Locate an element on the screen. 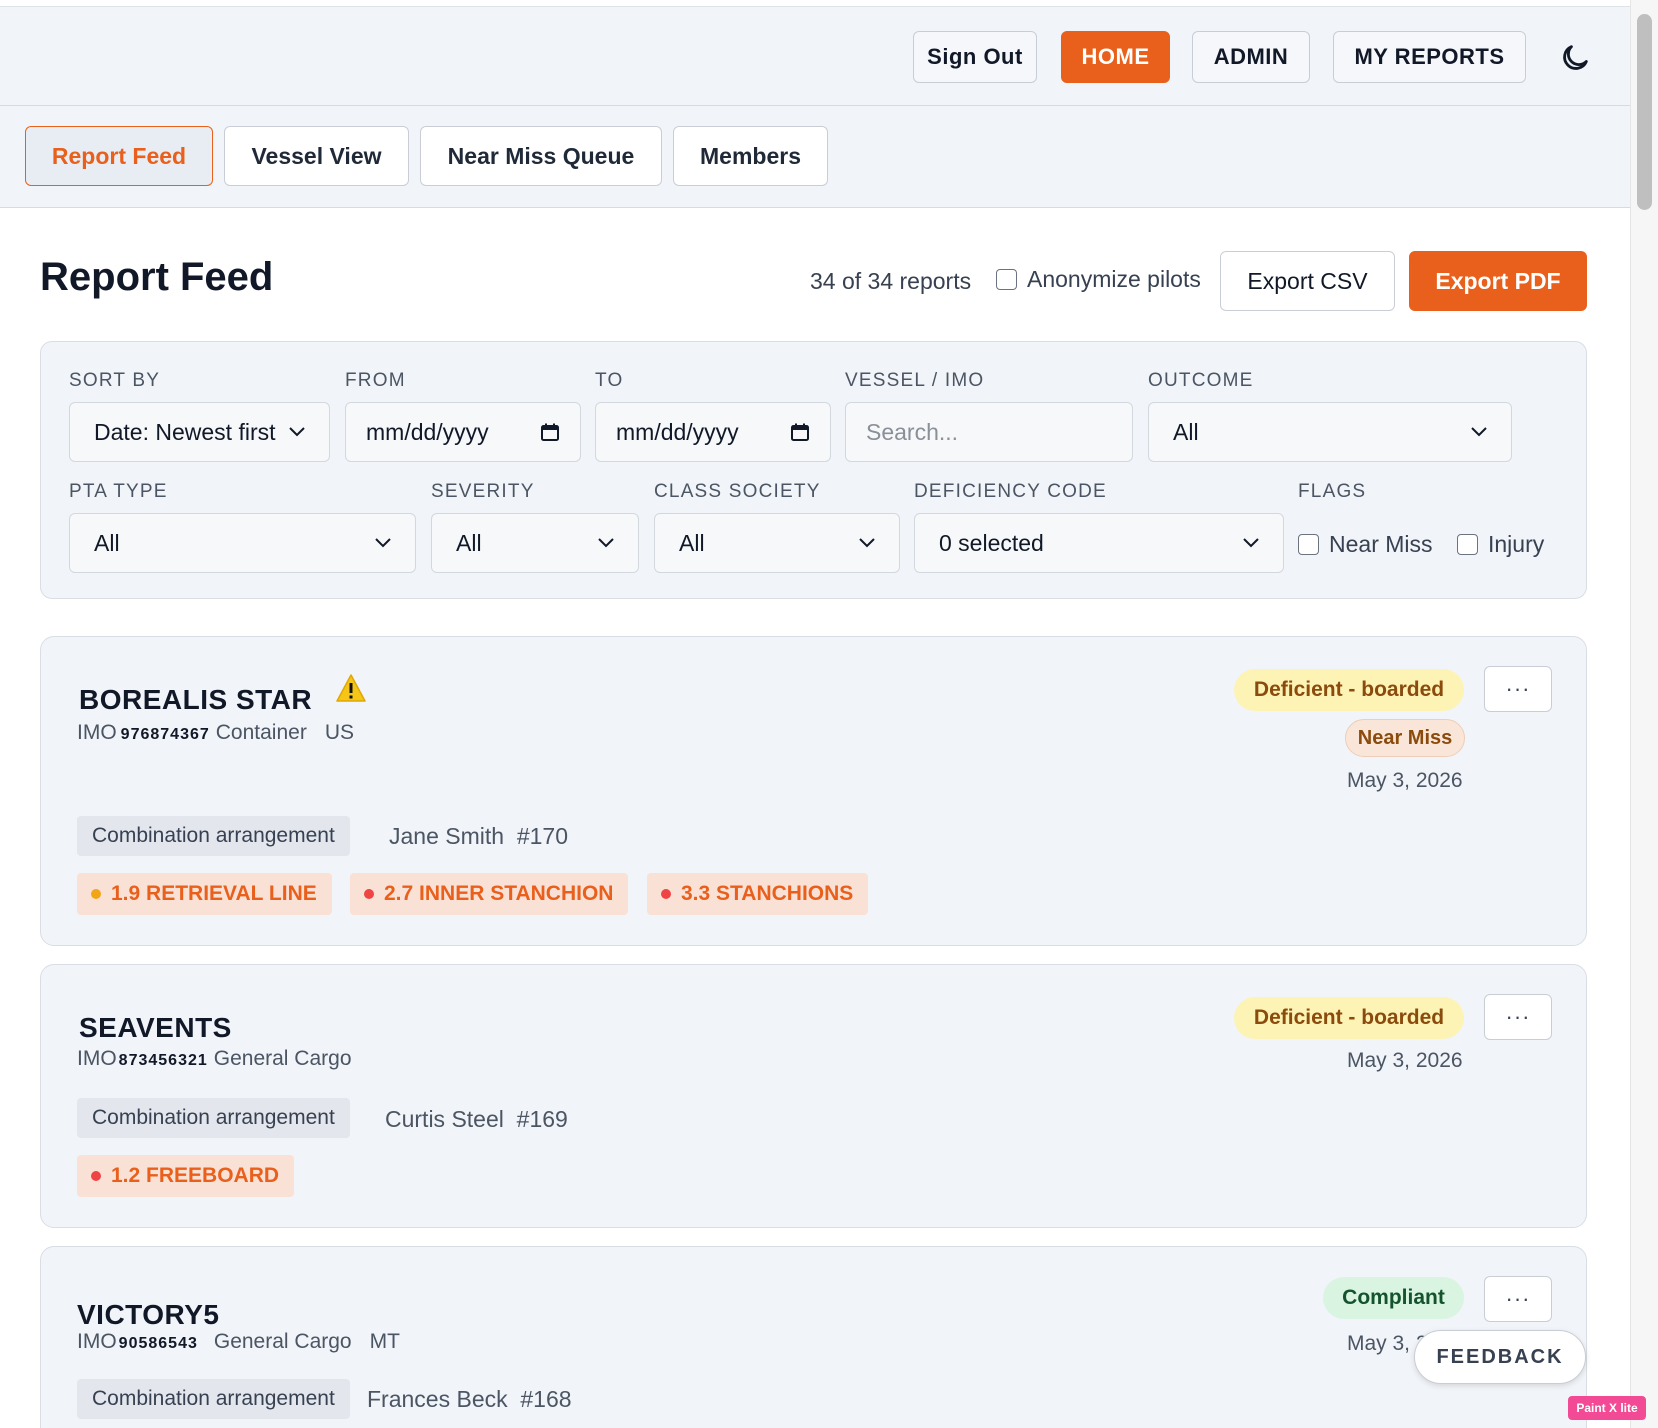 The width and height of the screenshot is (1658, 1428). pta-type-label: PTA TYPE is located at coordinates (118, 491).